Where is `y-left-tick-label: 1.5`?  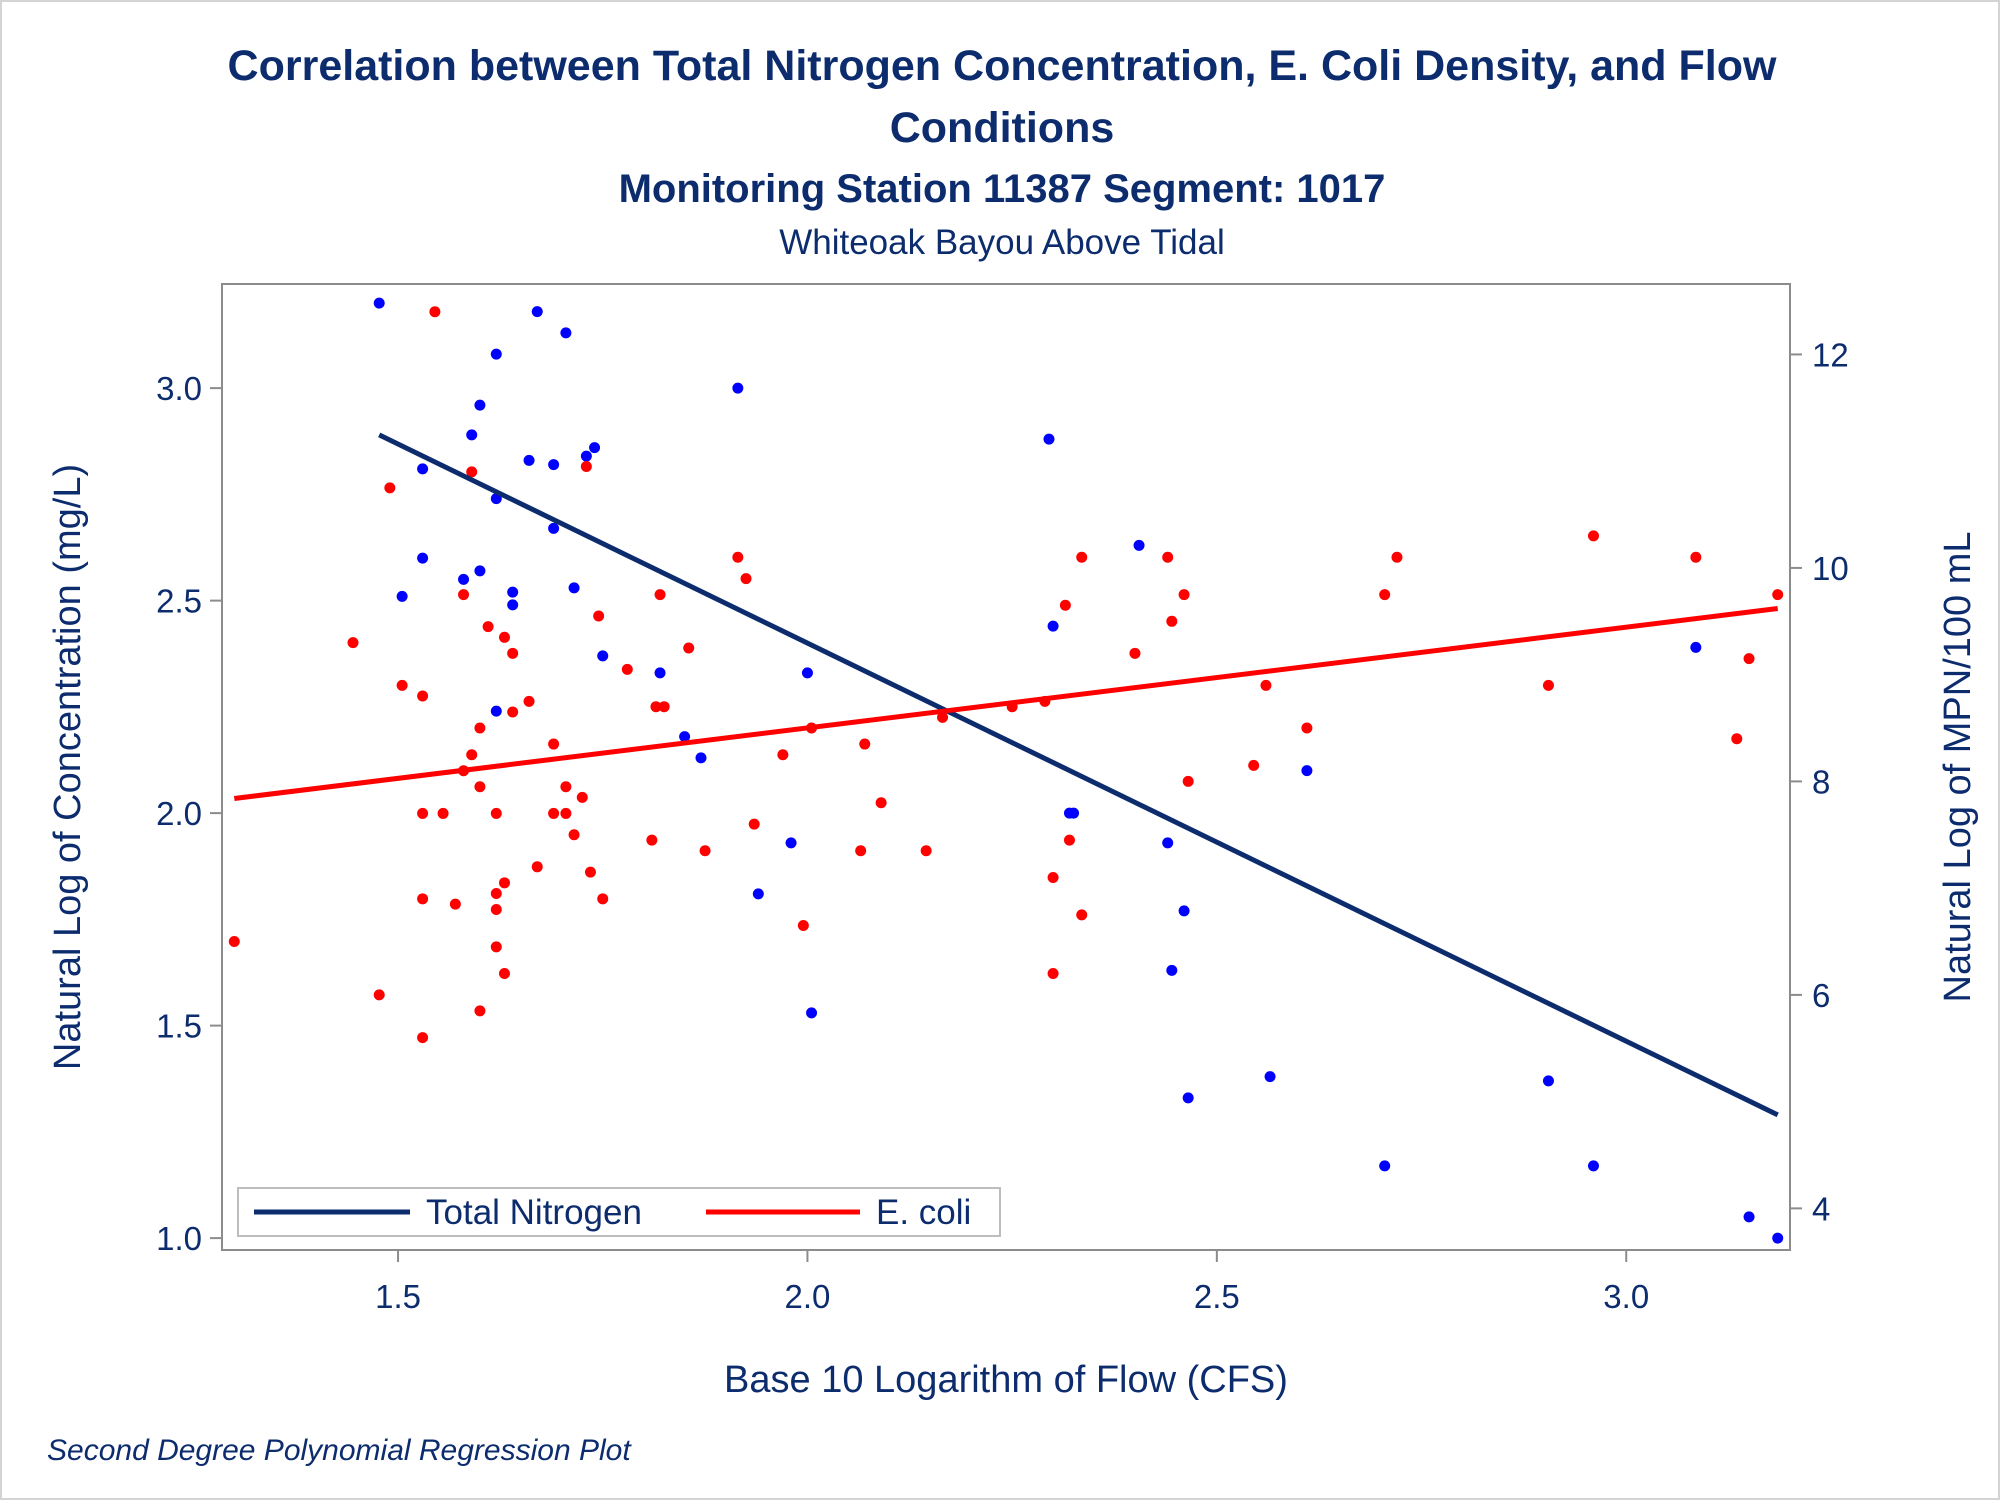
y-left-tick-label: 1.5 is located at coordinates (179, 1026).